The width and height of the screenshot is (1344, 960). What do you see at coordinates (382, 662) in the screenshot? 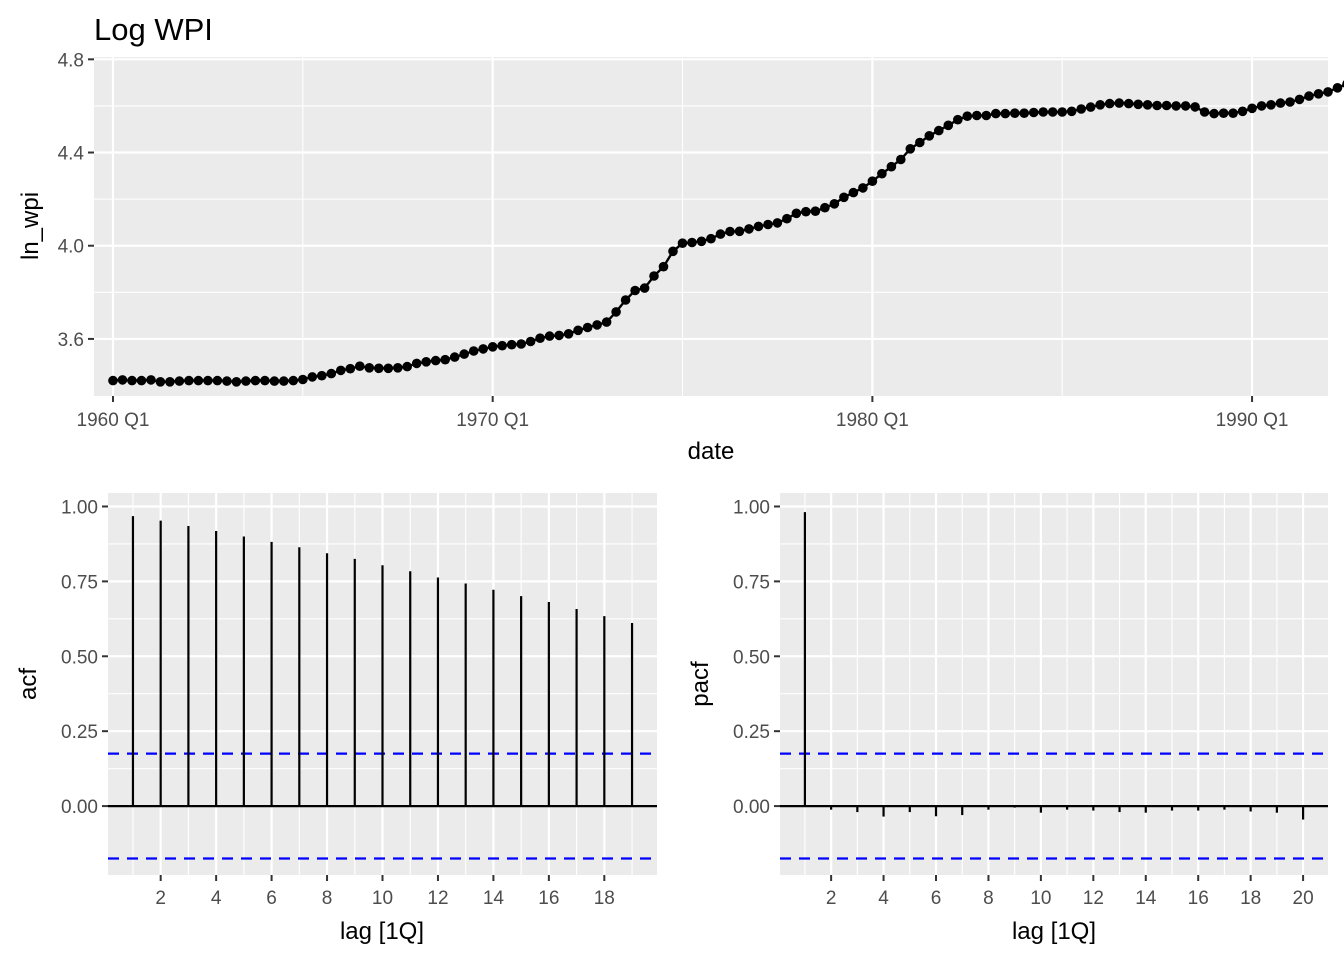
I see `acf-spikes` at bounding box center [382, 662].